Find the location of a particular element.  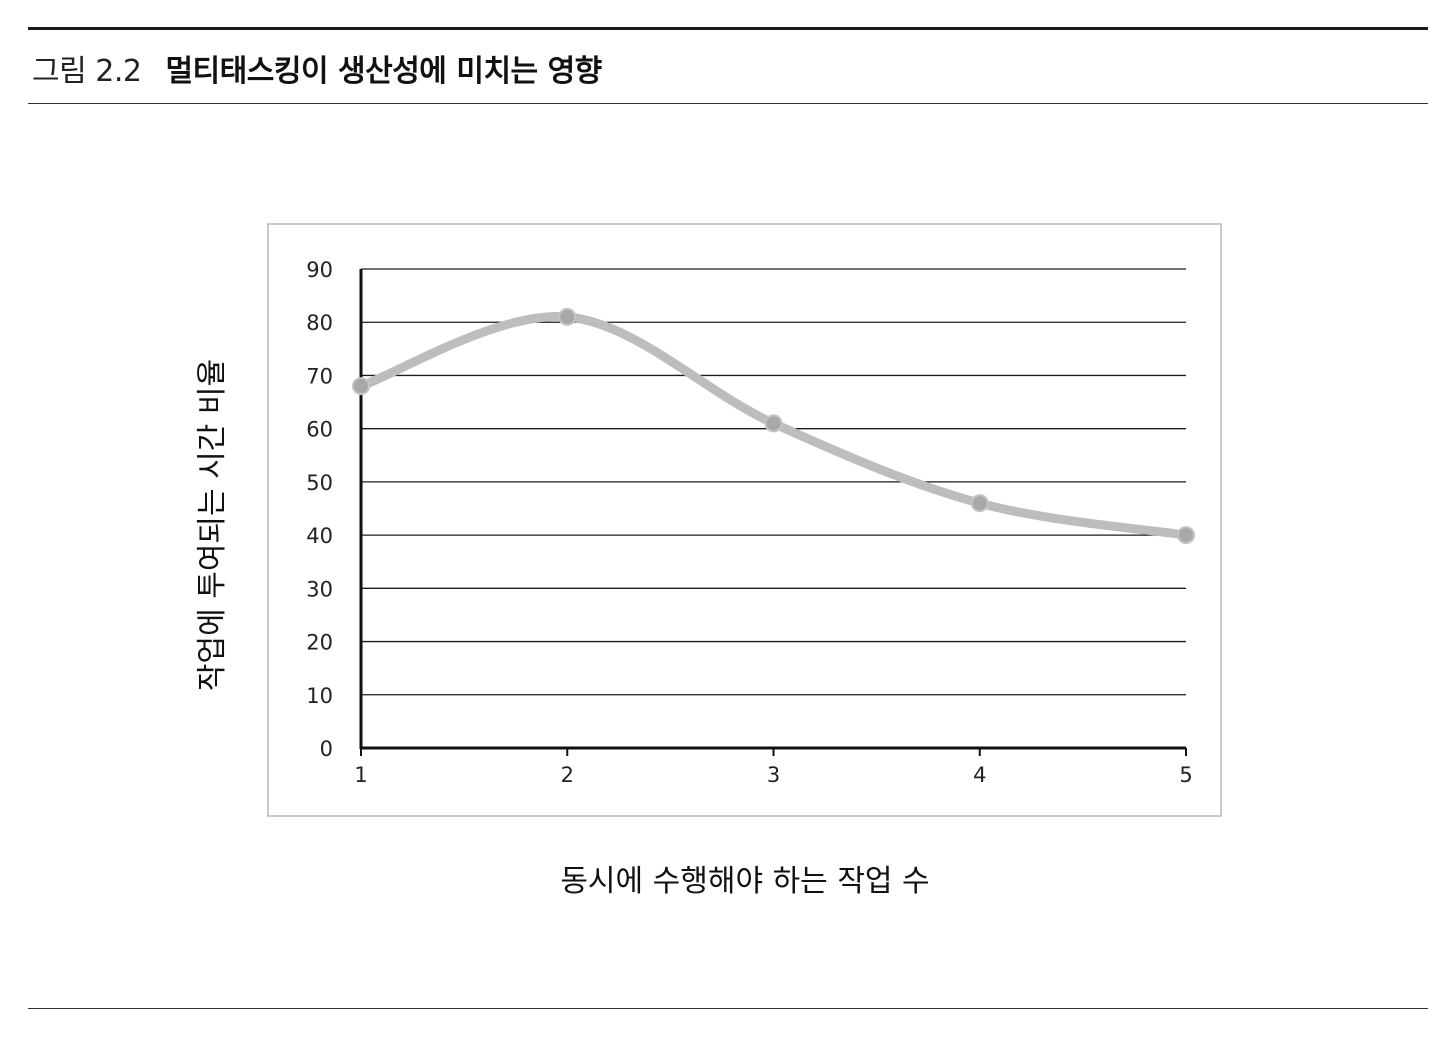

y-tick-label: 10 is located at coordinates (319, 696).